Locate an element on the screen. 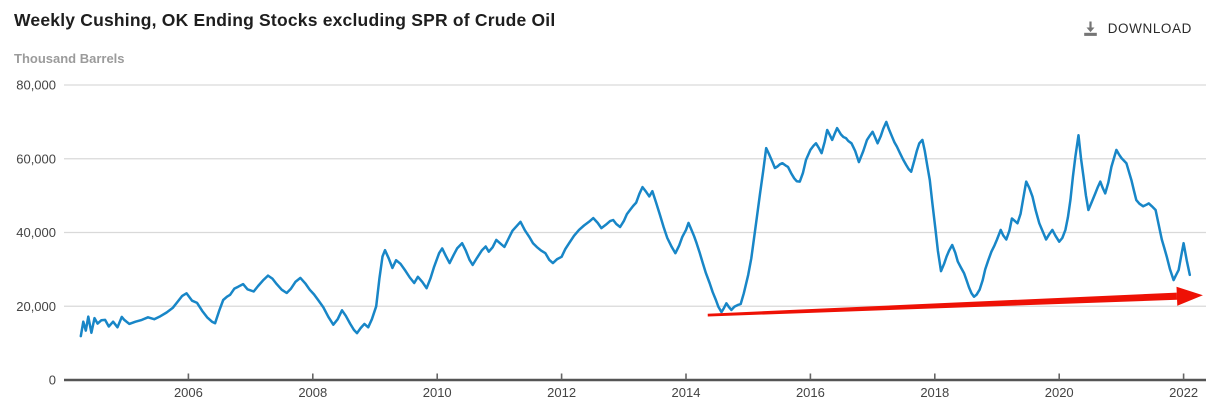  download-label: DOWNLOAD is located at coordinates (1149, 28).